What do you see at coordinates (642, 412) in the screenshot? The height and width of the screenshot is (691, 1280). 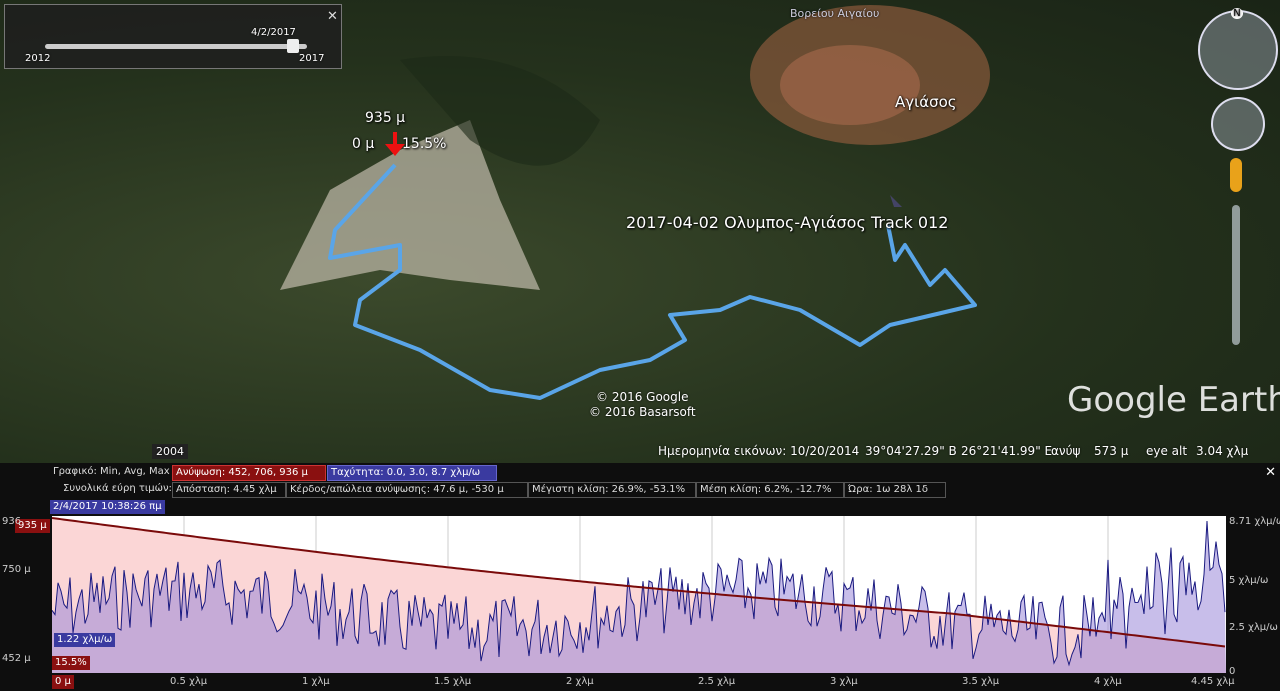 I see `copyright: © 2016 Basarsoft` at bounding box center [642, 412].